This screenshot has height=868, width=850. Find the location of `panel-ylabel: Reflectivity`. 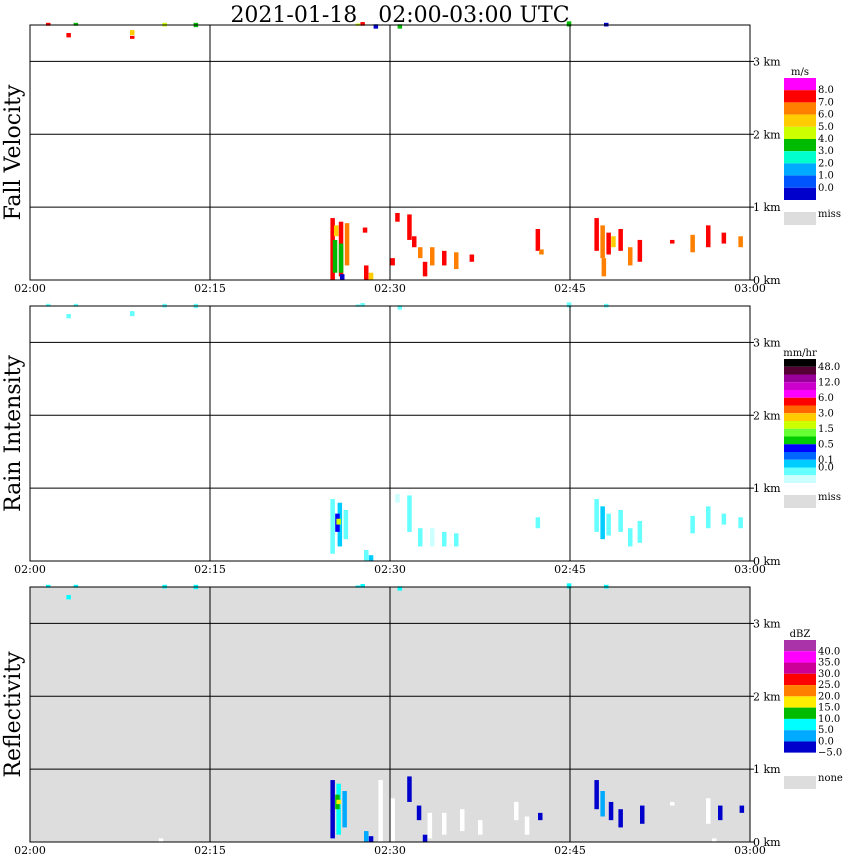

panel-ylabel: Reflectivity is located at coordinates (13, 714).